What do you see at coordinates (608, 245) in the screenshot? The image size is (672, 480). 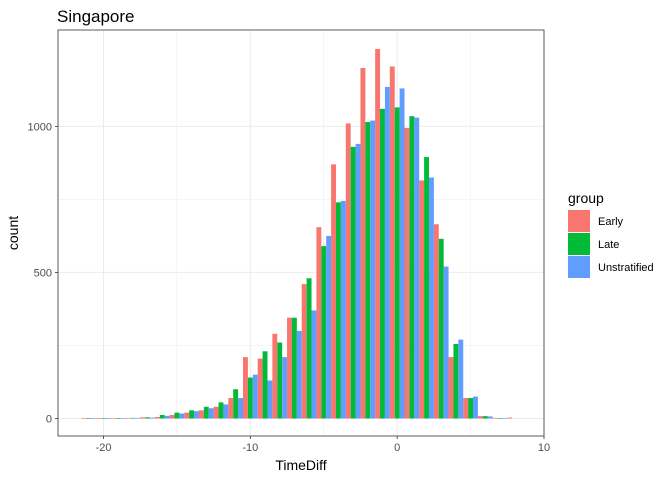 I see `legend-label-late: Late` at bounding box center [608, 245].